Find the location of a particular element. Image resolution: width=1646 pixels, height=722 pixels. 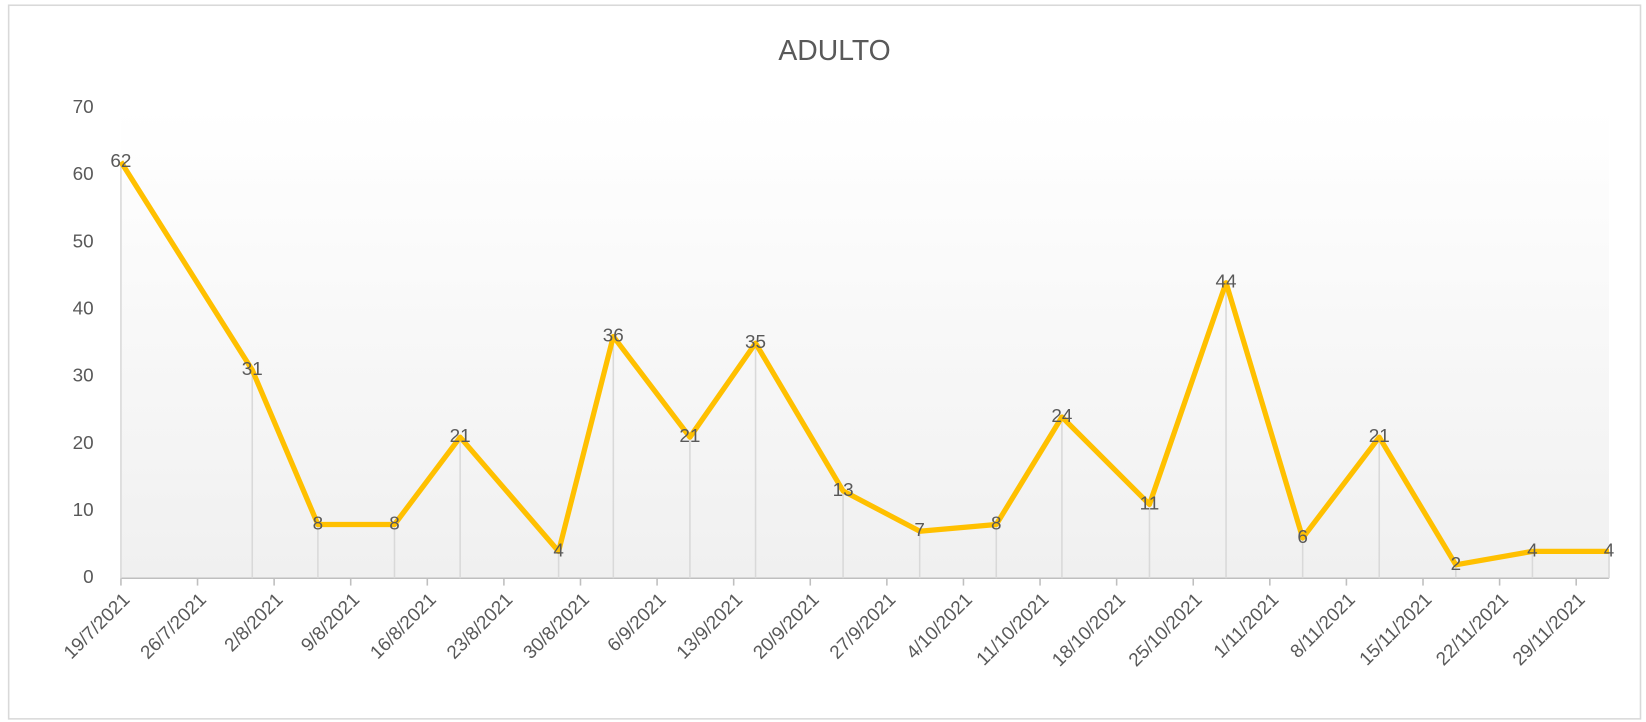

data-label: 6 is located at coordinates (1302, 537).